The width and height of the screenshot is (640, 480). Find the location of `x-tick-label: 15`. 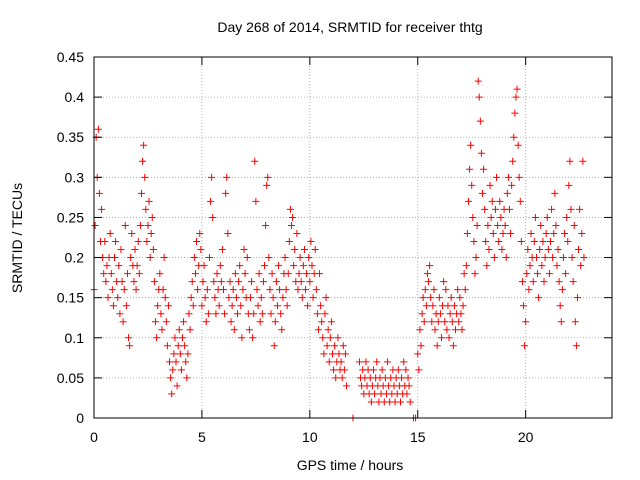

x-tick-label: 15 is located at coordinates (418, 437).